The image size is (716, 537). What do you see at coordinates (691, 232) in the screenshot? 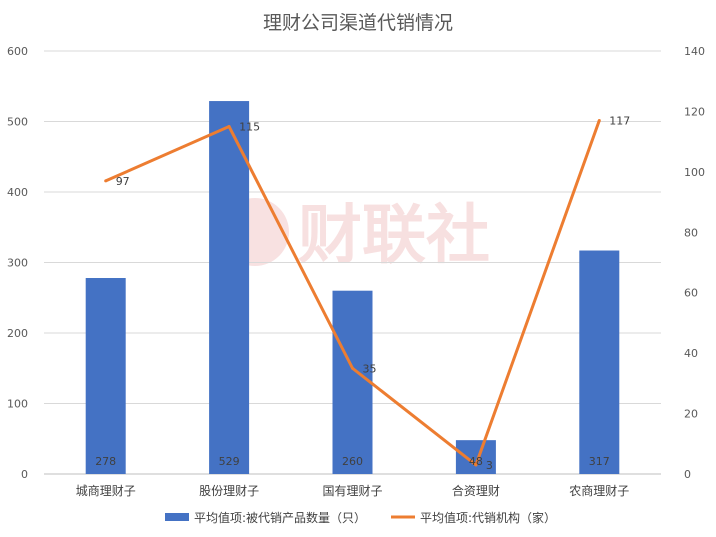
I see `y-right-tick-label: 80` at bounding box center [691, 232].